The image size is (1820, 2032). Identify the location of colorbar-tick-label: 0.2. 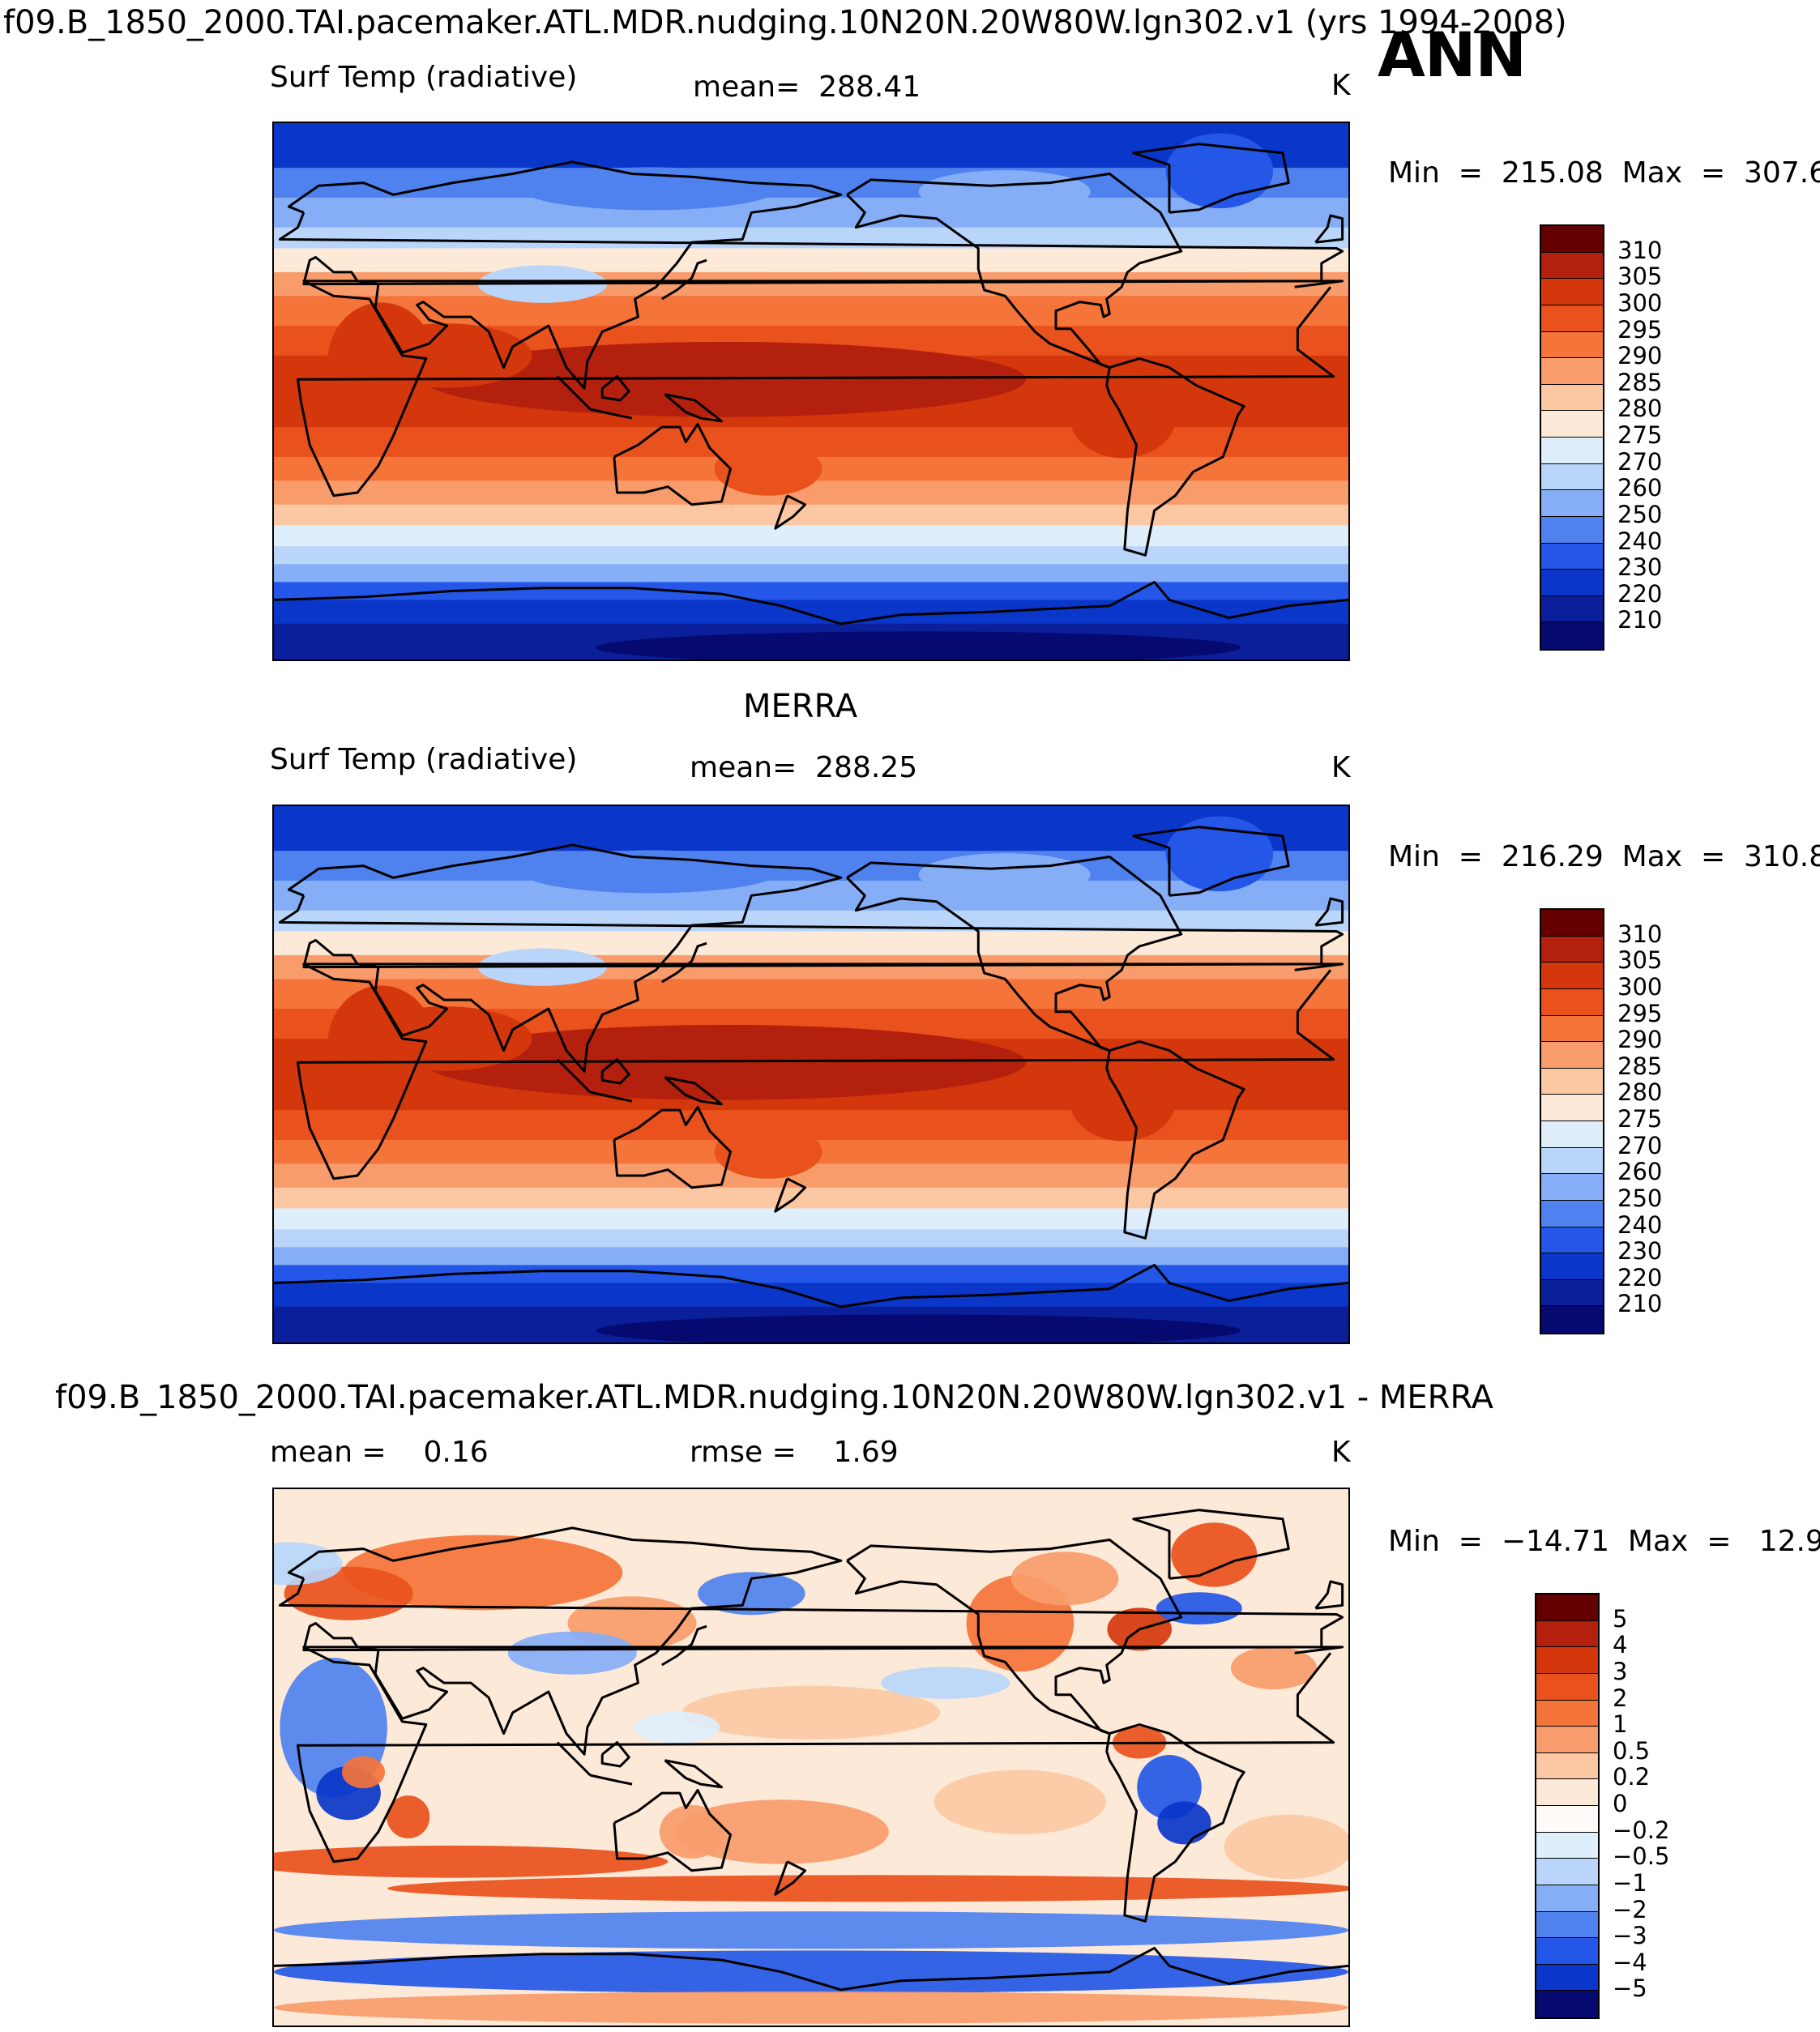
(1632, 1777).